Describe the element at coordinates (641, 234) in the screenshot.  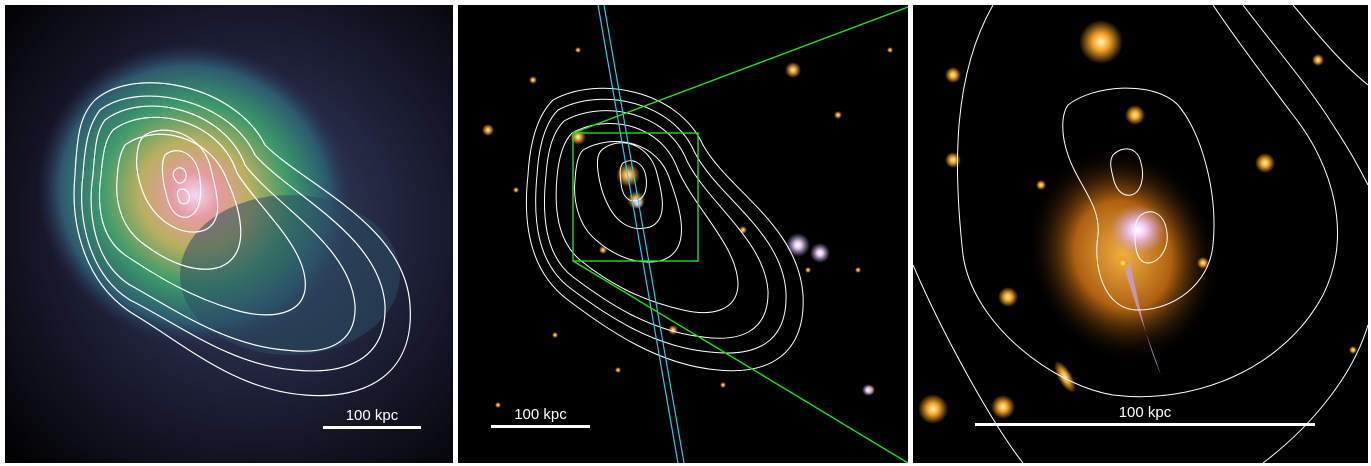
I see `slit-lines` at that location.